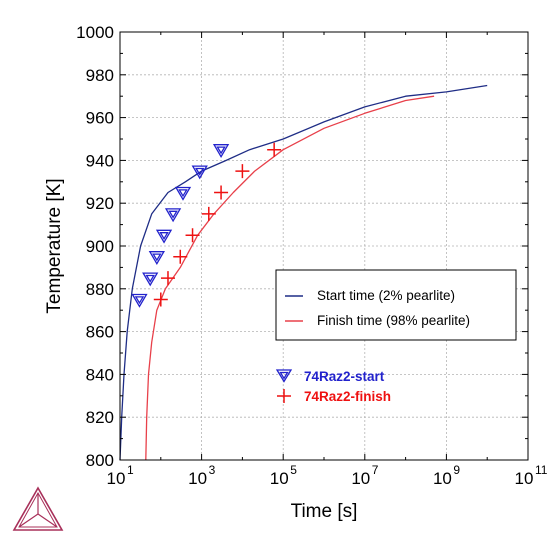 The height and width of the screenshot is (551, 559). What do you see at coordinates (95, 32) in the screenshot?
I see `y-tick-label: 1000` at bounding box center [95, 32].